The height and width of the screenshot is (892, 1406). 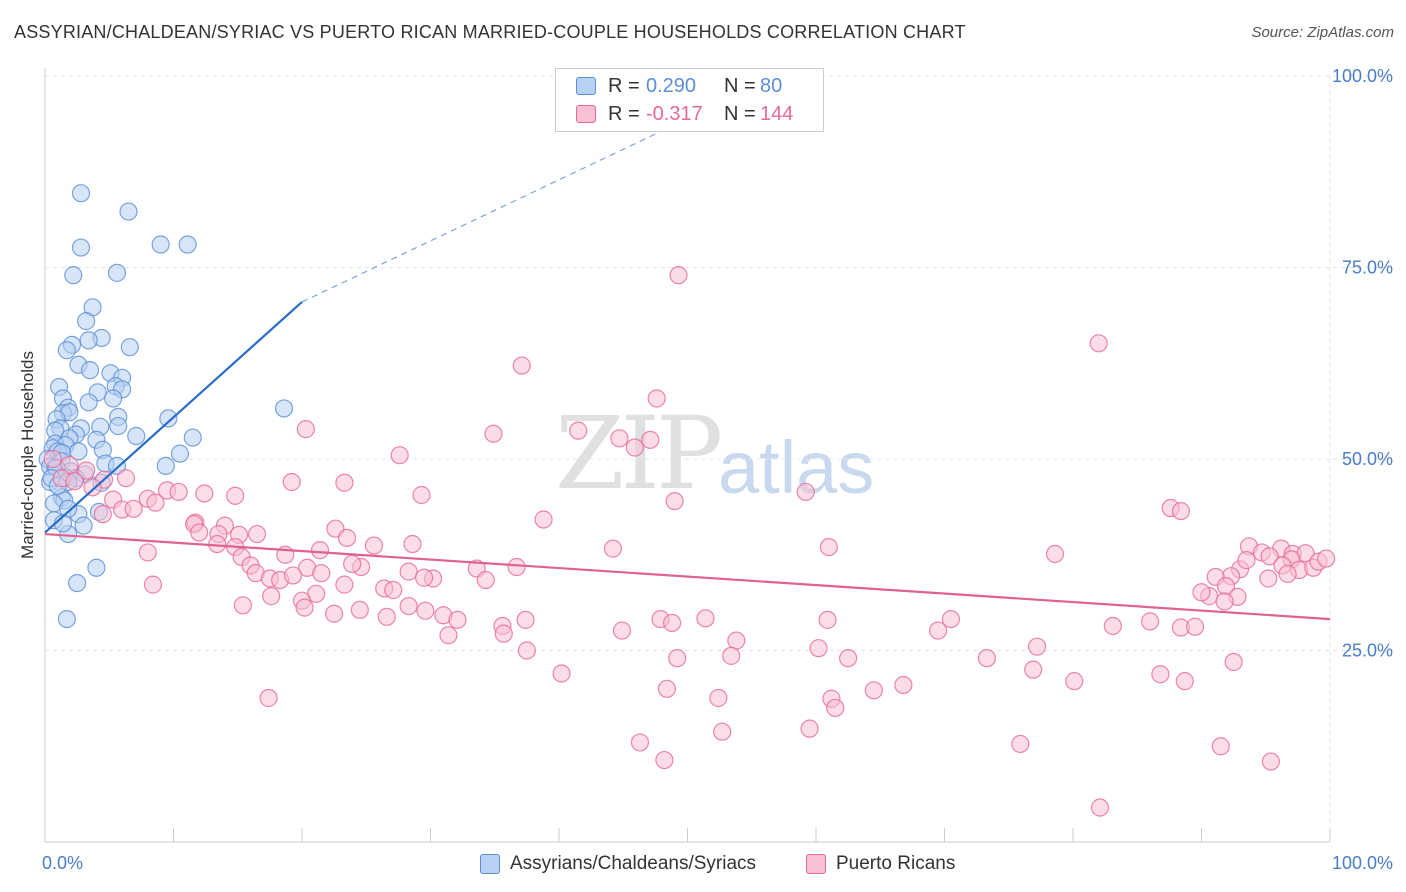 What do you see at coordinates (1367, 459) in the screenshot?
I see `y-tick-label-50: 50.0%` at bounding box center [1367, 459].